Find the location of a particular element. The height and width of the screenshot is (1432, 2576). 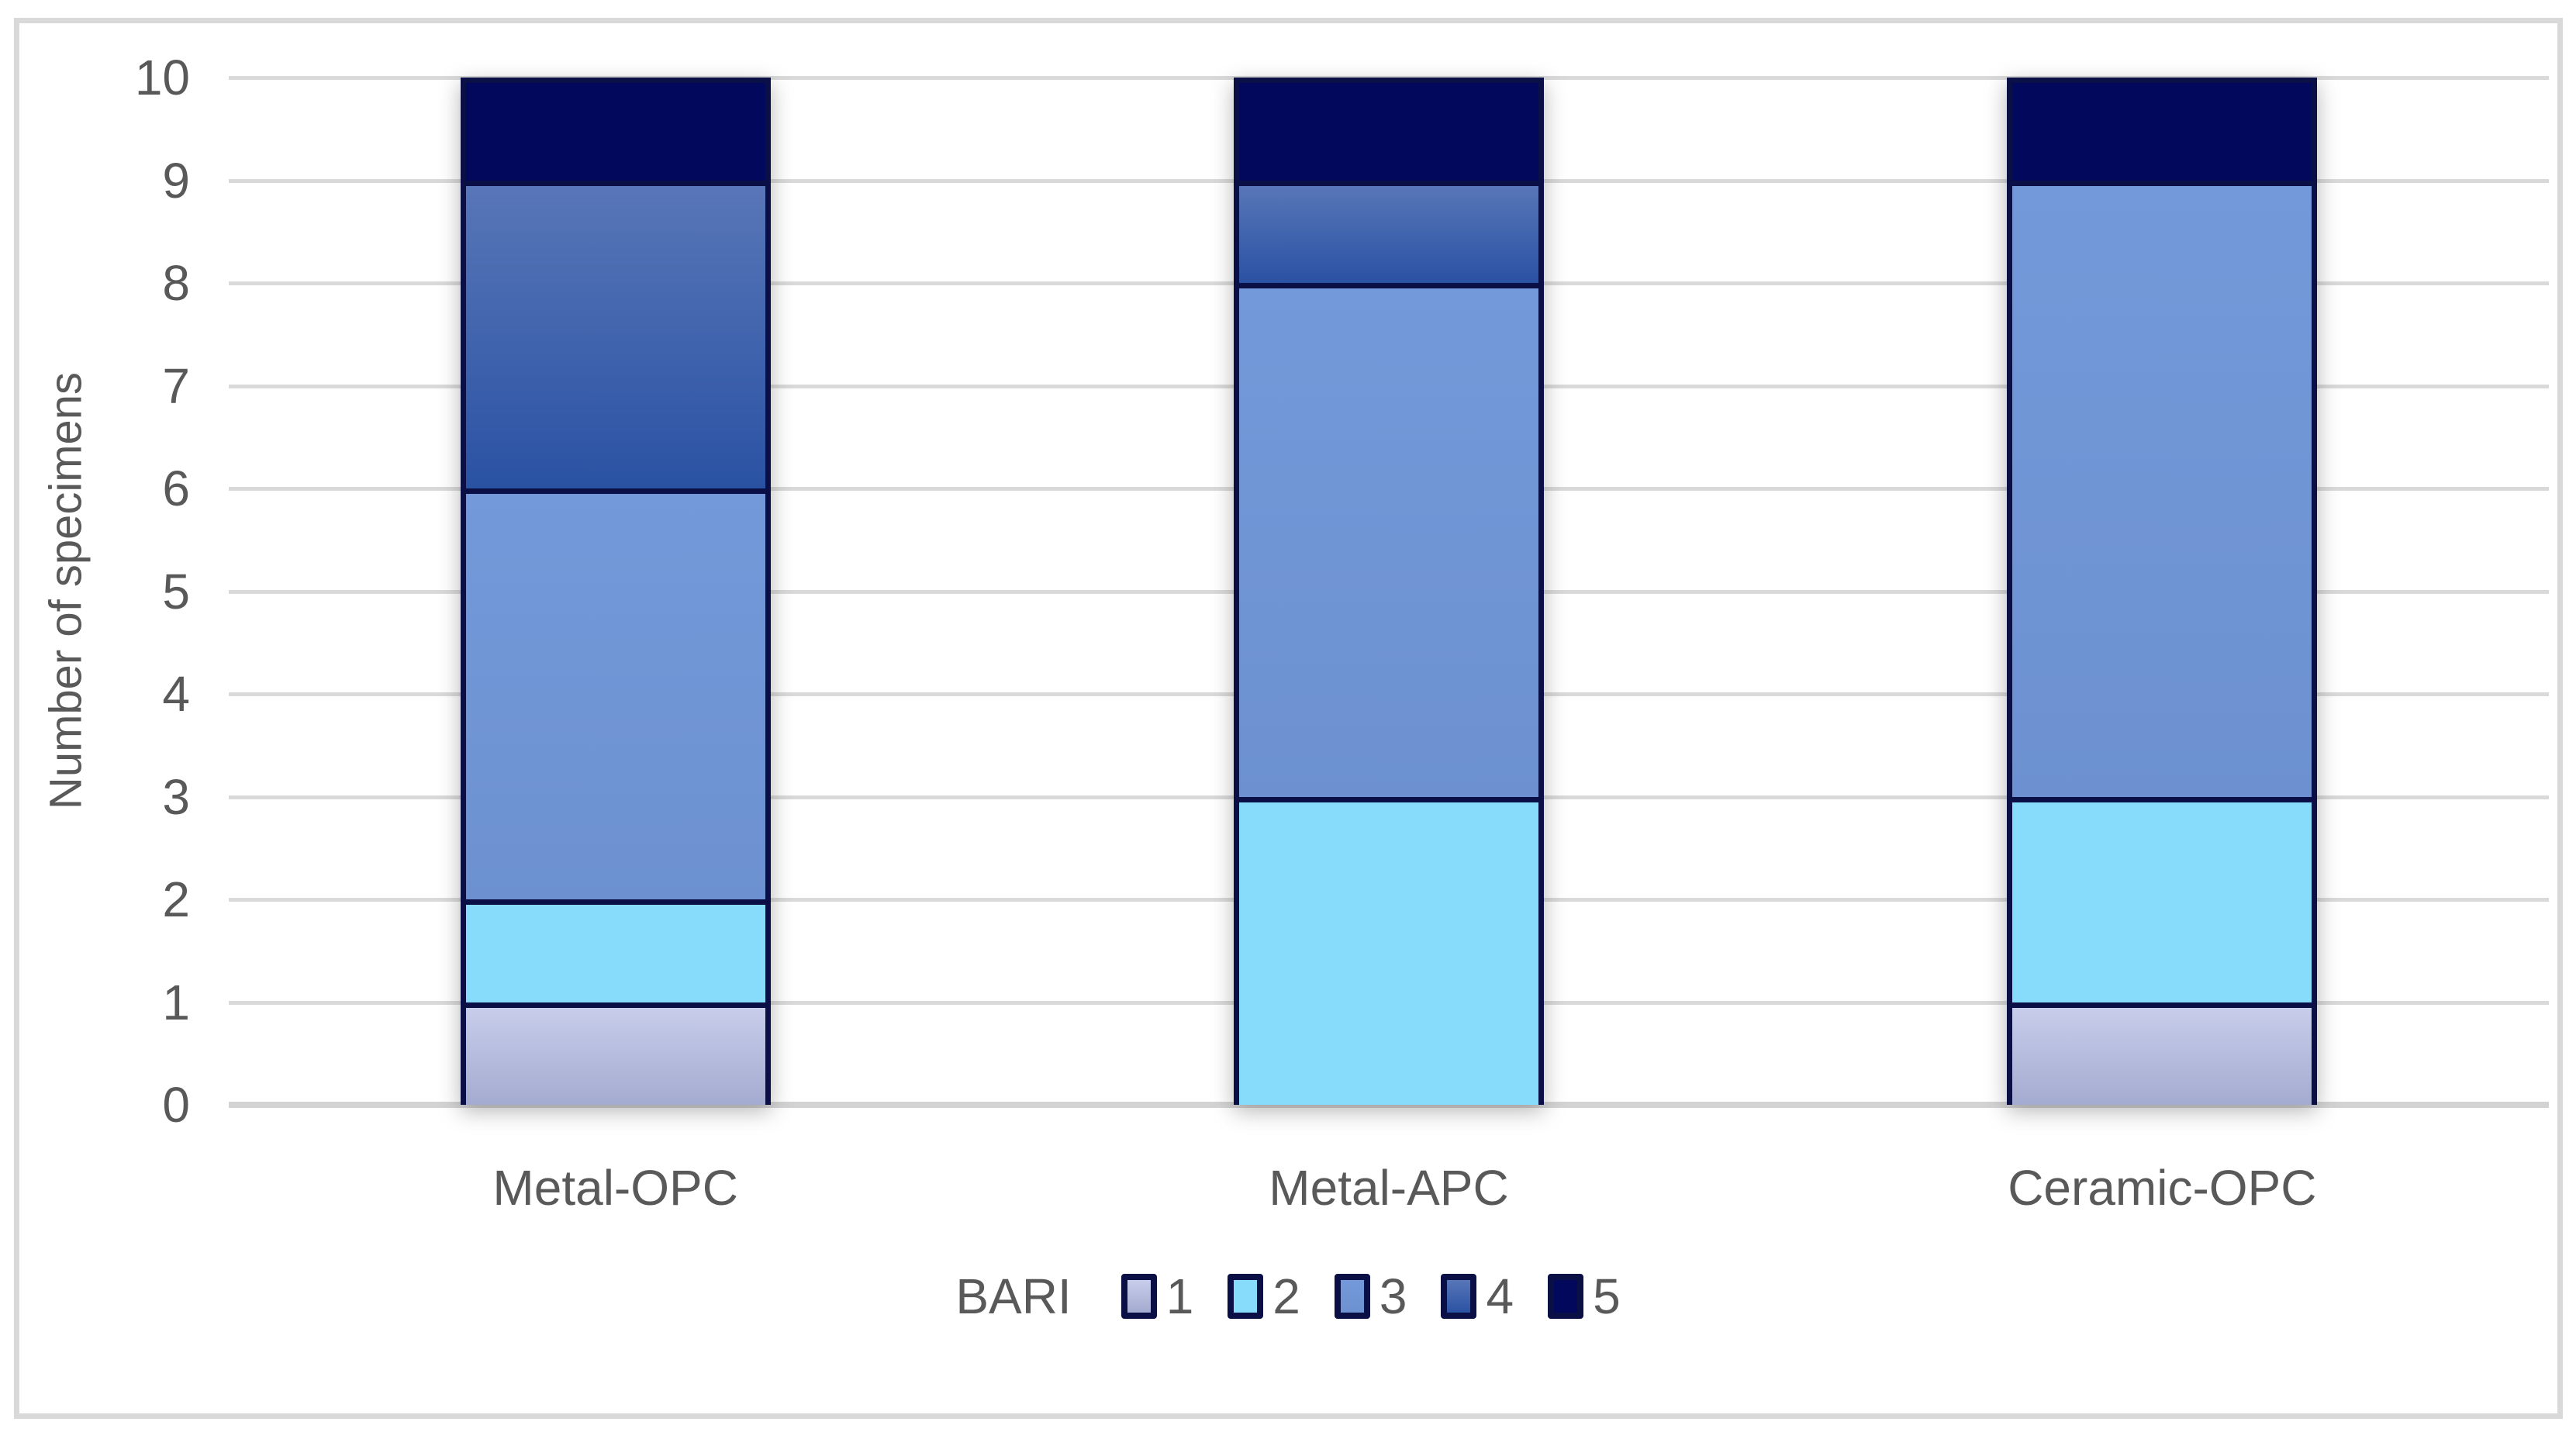

legend-label: 2 is located at coordinates (1286, 1296).